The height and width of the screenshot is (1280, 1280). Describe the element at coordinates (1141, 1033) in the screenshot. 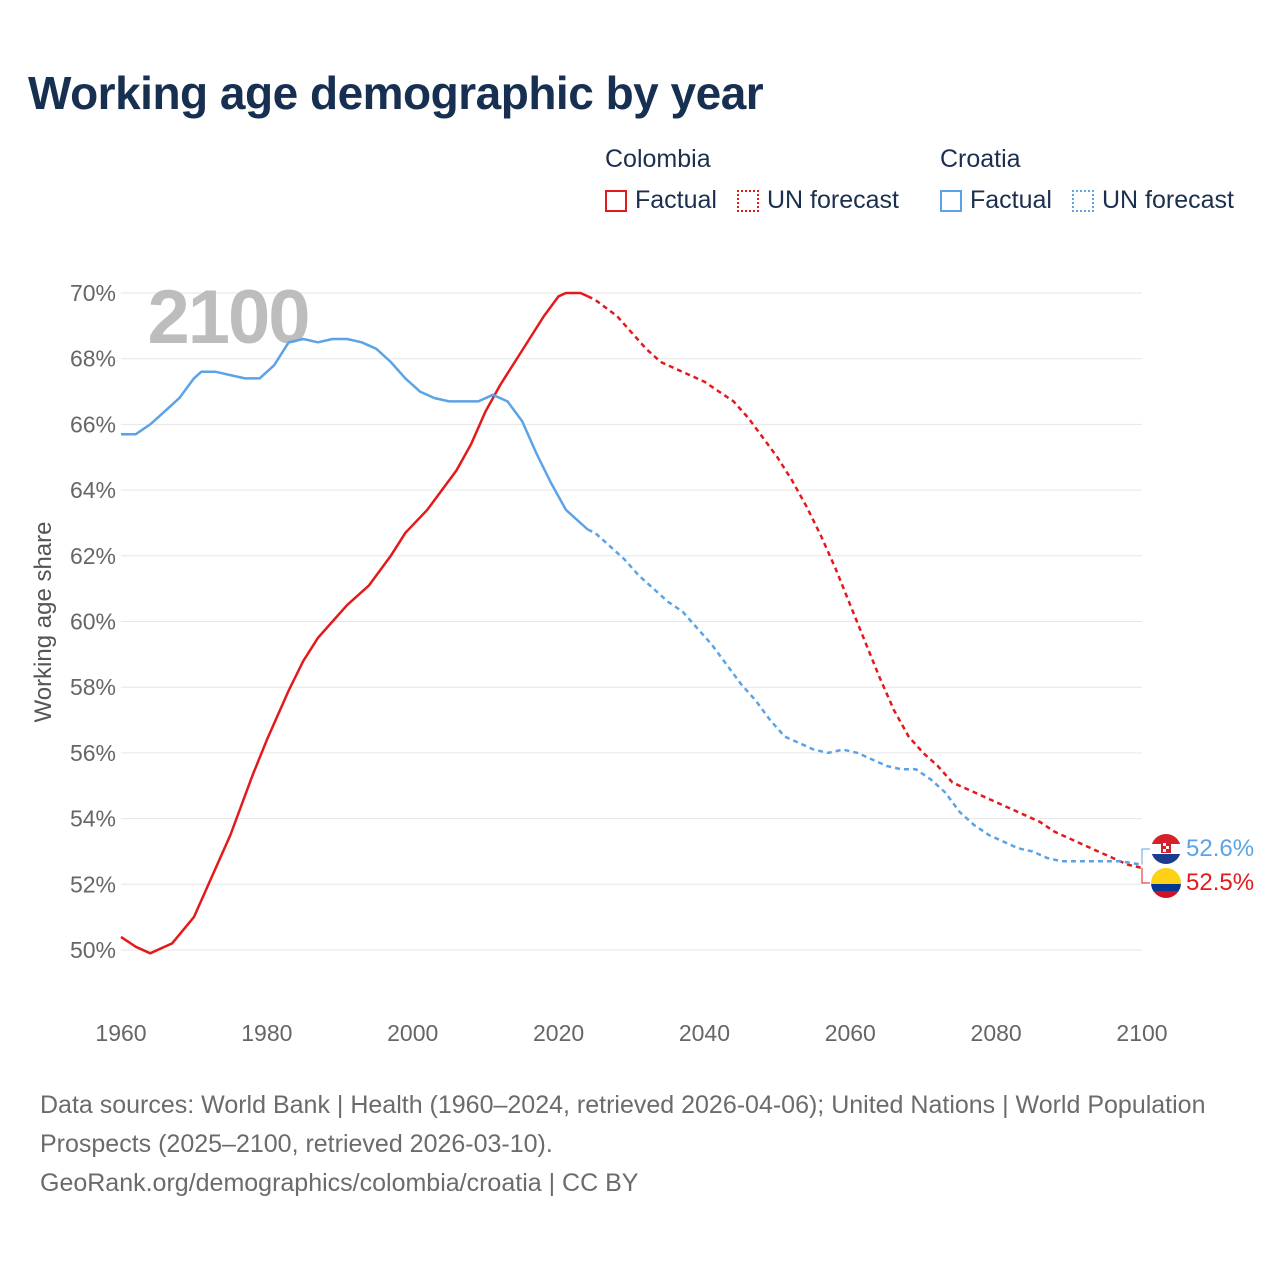

I see `x-tick-label: 2100` at that location.